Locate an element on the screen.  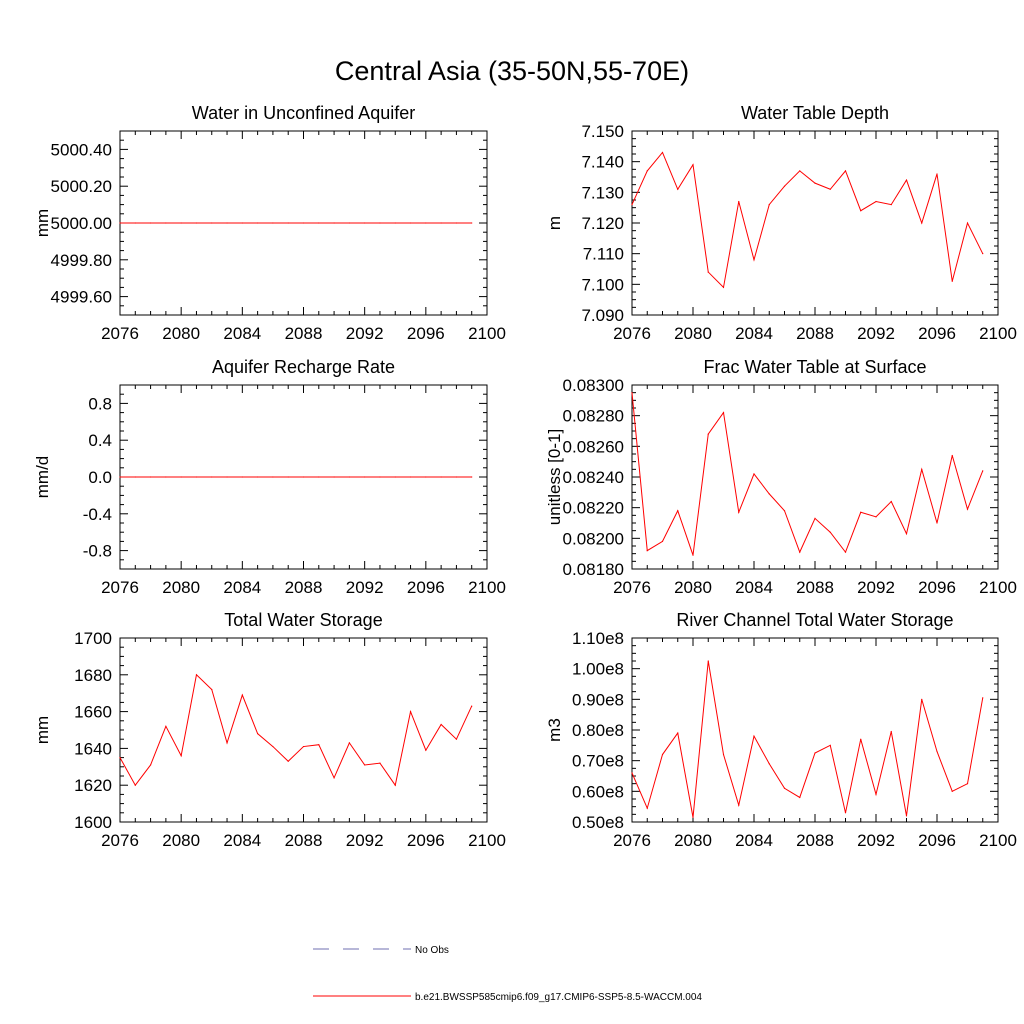
y-tick-label: -0.4 is located at coordinates (97, 514).